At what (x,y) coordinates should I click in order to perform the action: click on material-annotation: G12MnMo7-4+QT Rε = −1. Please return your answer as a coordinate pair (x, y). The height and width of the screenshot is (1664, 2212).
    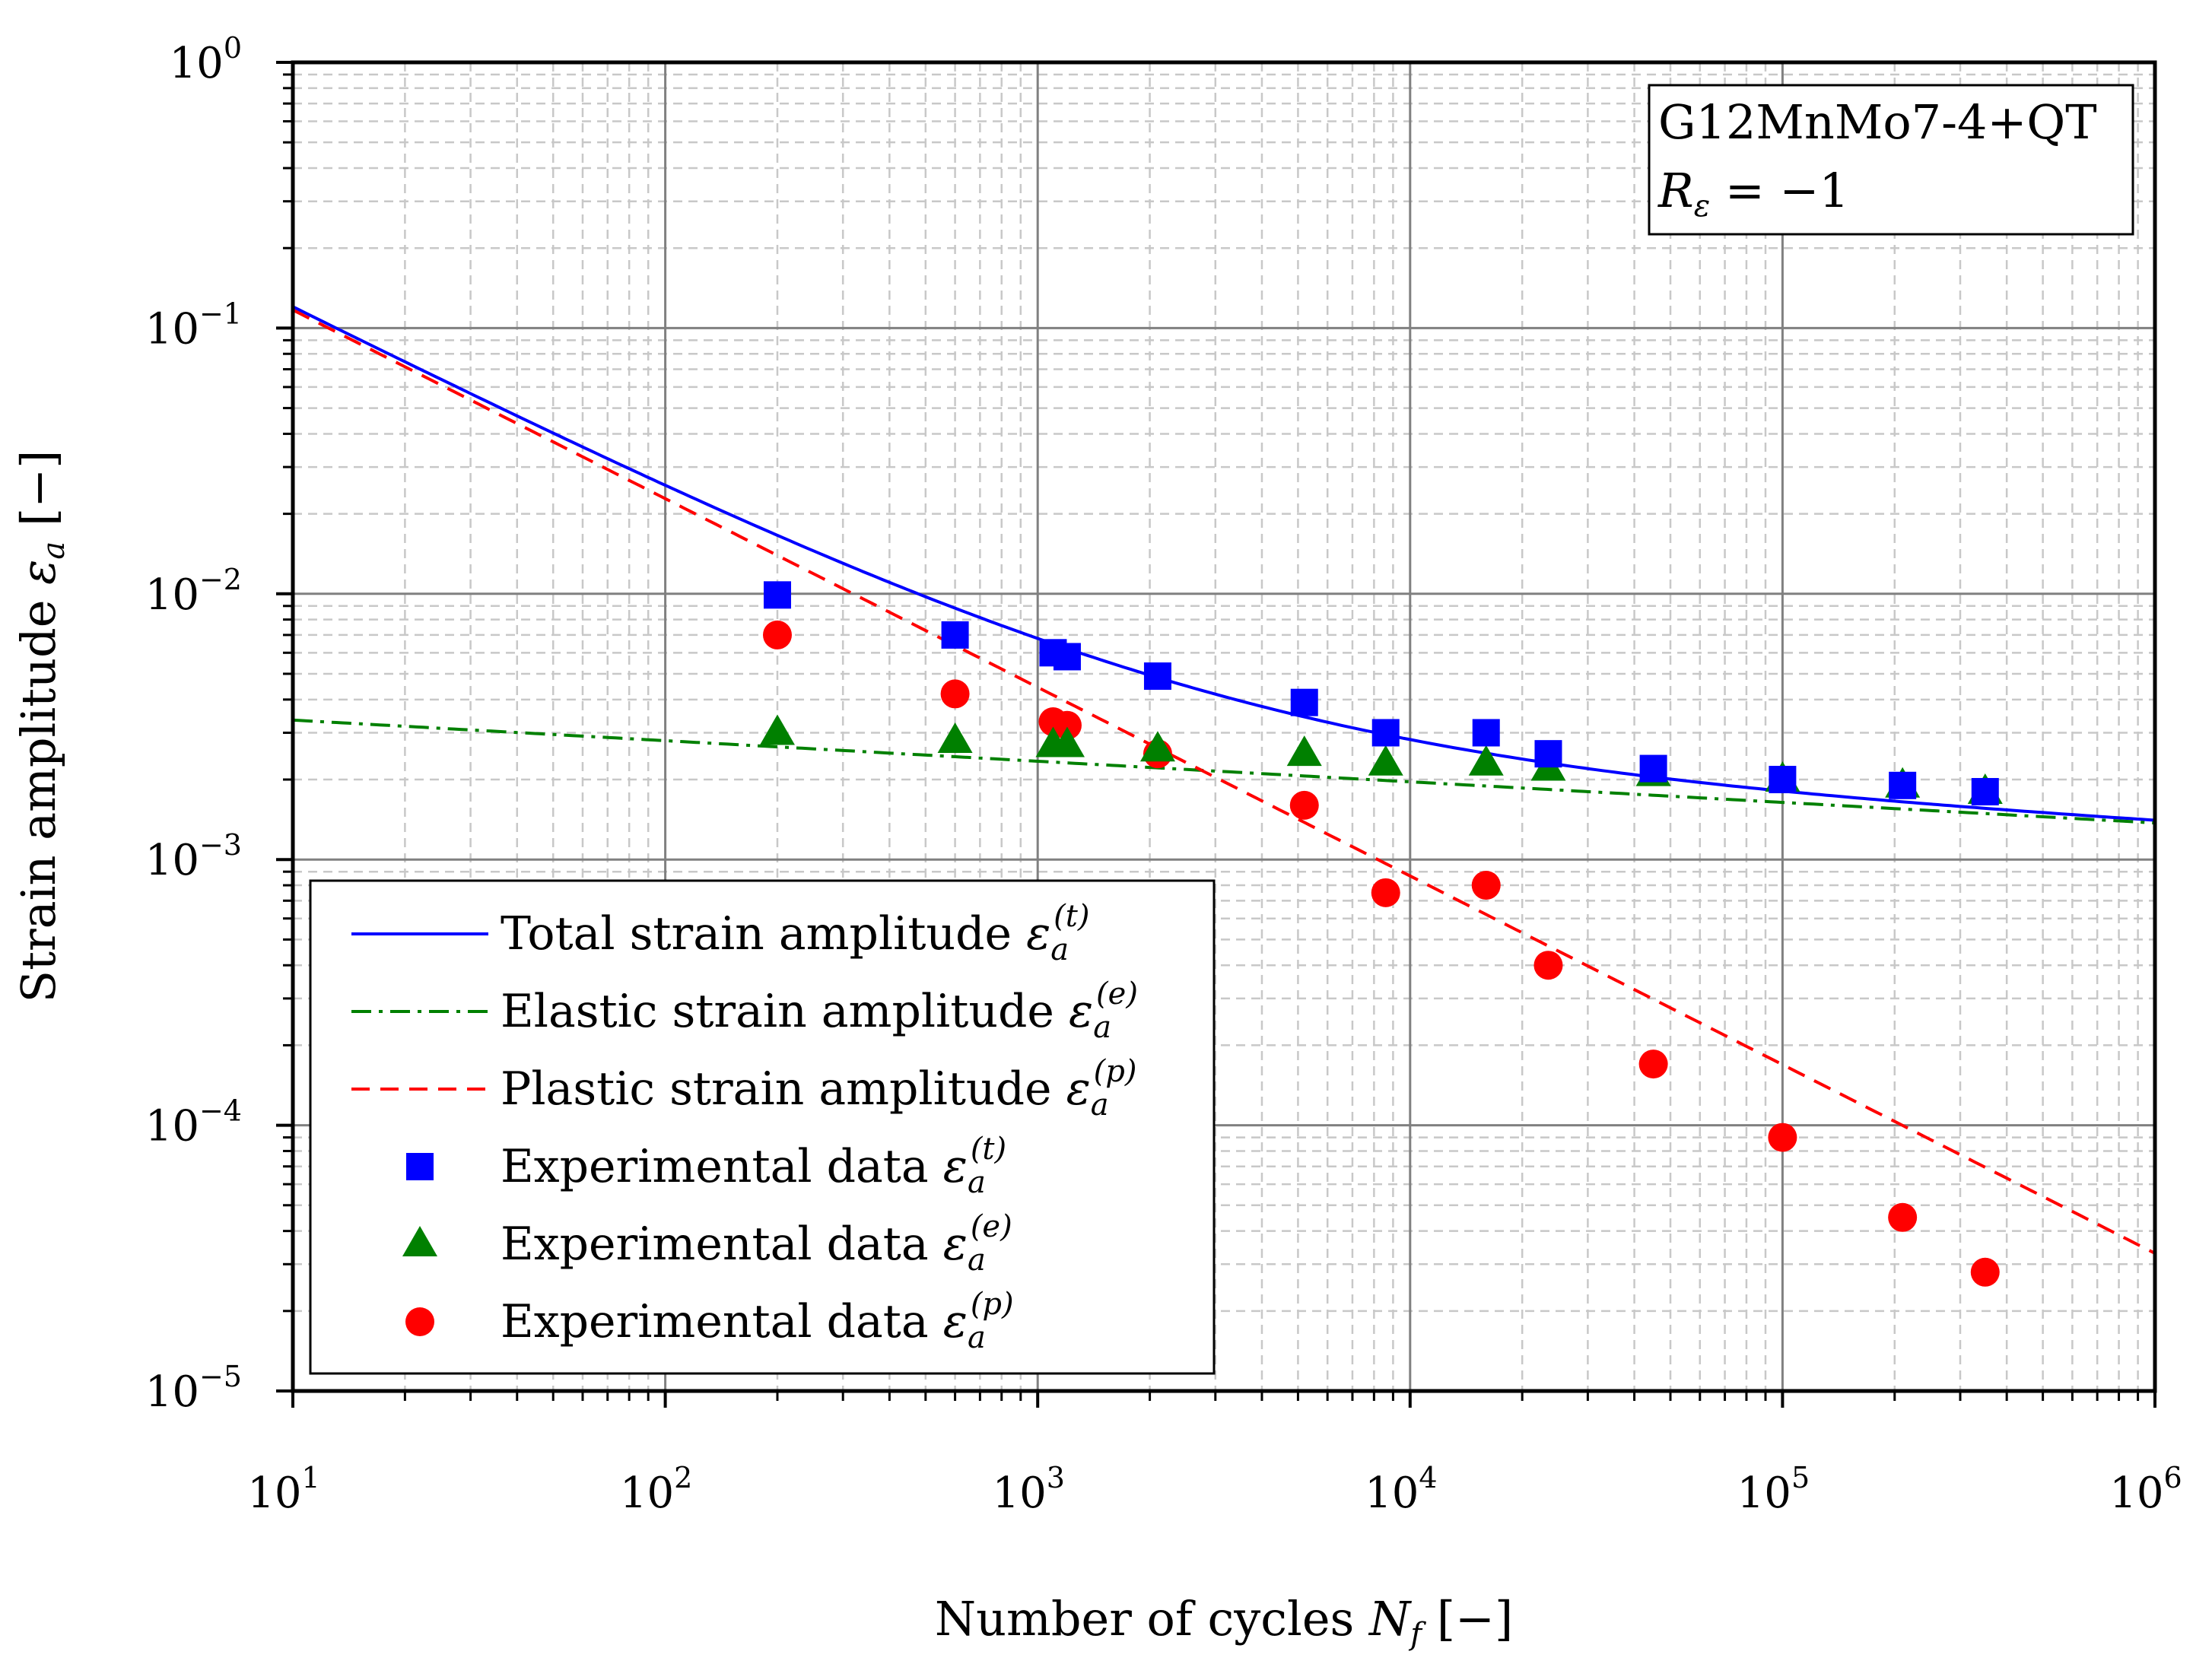
    Looking at the image, I should click on (1891, 160).